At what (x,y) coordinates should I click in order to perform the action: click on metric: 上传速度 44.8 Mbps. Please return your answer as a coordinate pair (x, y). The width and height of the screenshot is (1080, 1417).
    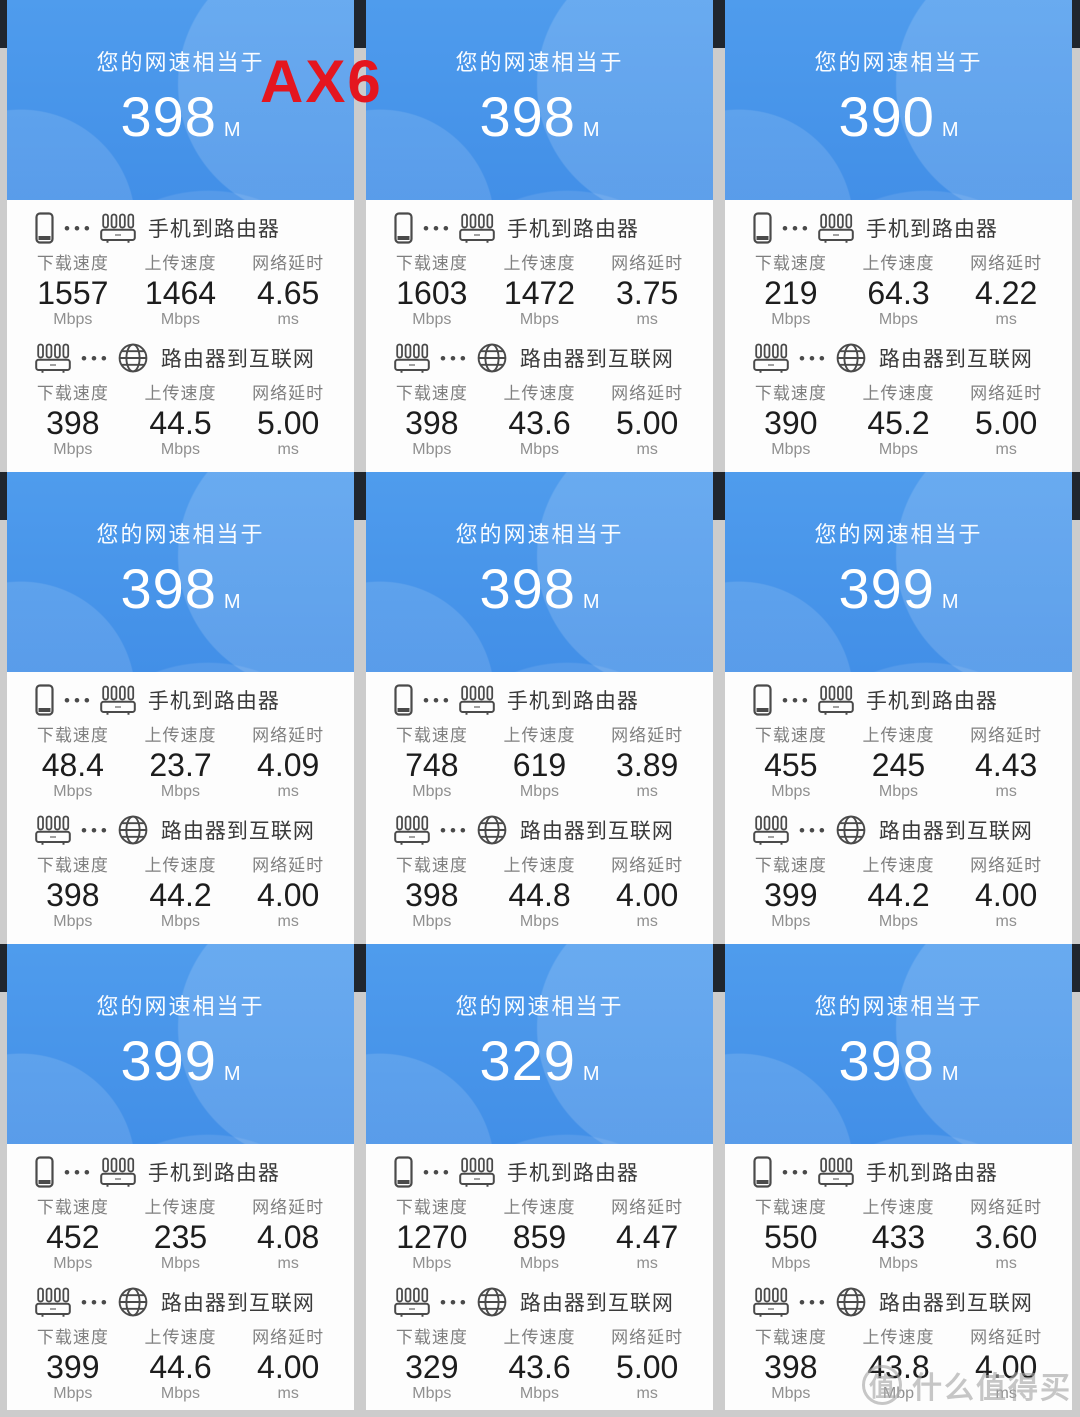
    Looking at the image, I should click on (540, 889).